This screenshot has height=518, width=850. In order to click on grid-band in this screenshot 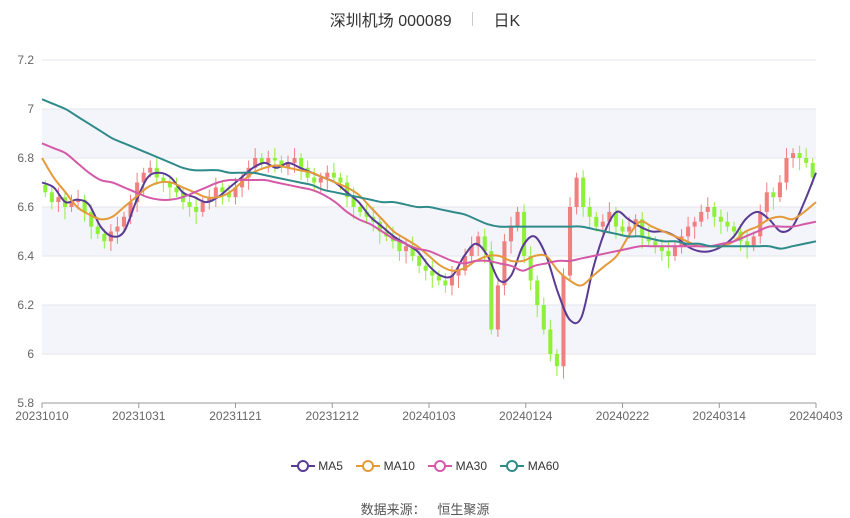, I will do `click(429, 329)`.